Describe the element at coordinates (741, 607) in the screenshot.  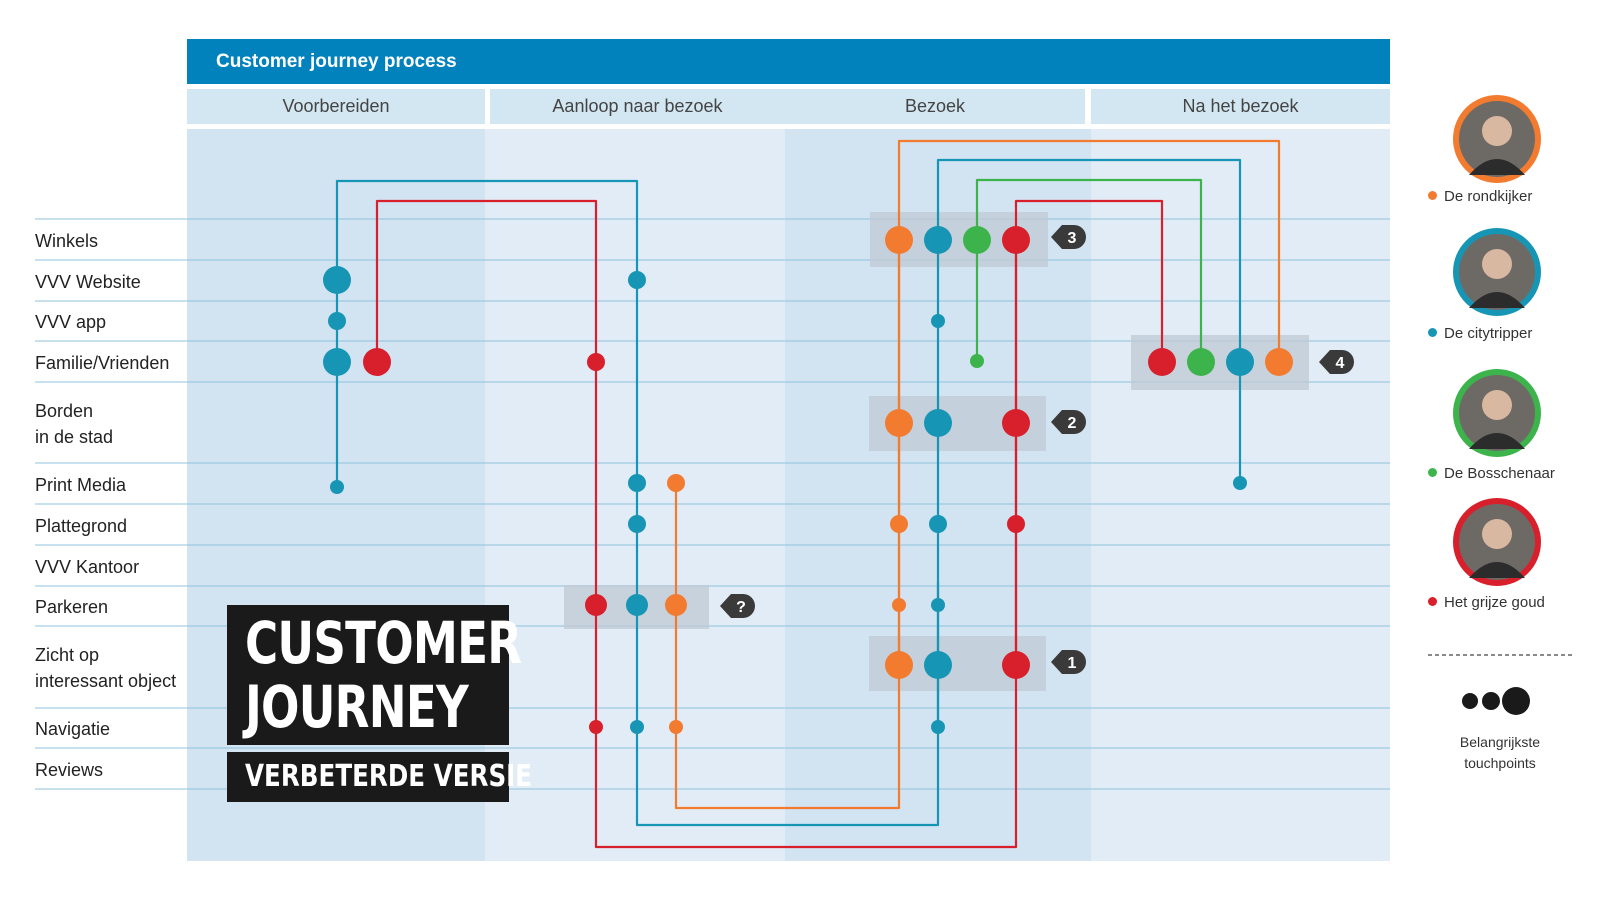
I see `badge-number: ?` at that location.